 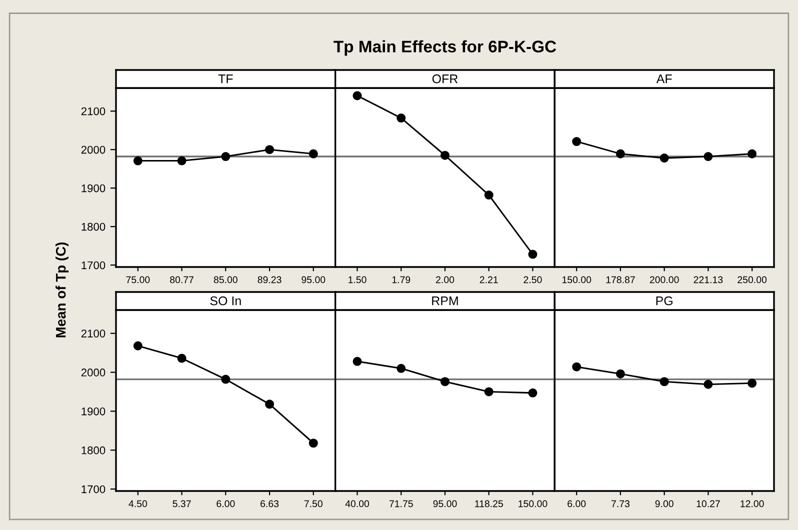 I want to click on x-tick-label: 9.00, so click(x=664, y=504).